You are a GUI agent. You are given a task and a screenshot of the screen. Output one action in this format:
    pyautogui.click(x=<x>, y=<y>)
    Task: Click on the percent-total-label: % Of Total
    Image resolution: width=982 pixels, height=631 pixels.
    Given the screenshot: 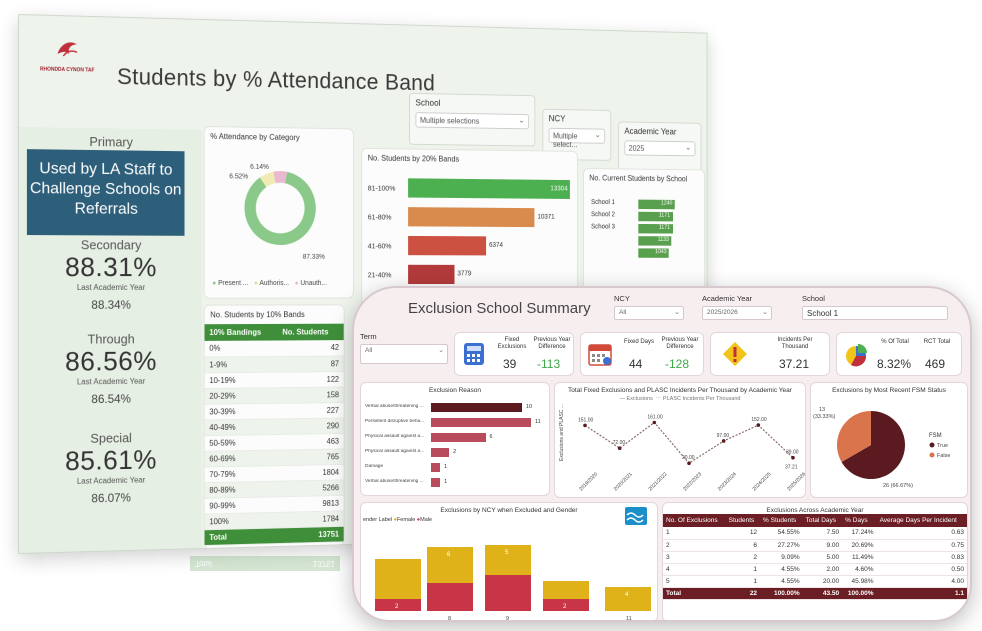 What is the action you would take?
    pyautogui.click(x=895, y=342)
    